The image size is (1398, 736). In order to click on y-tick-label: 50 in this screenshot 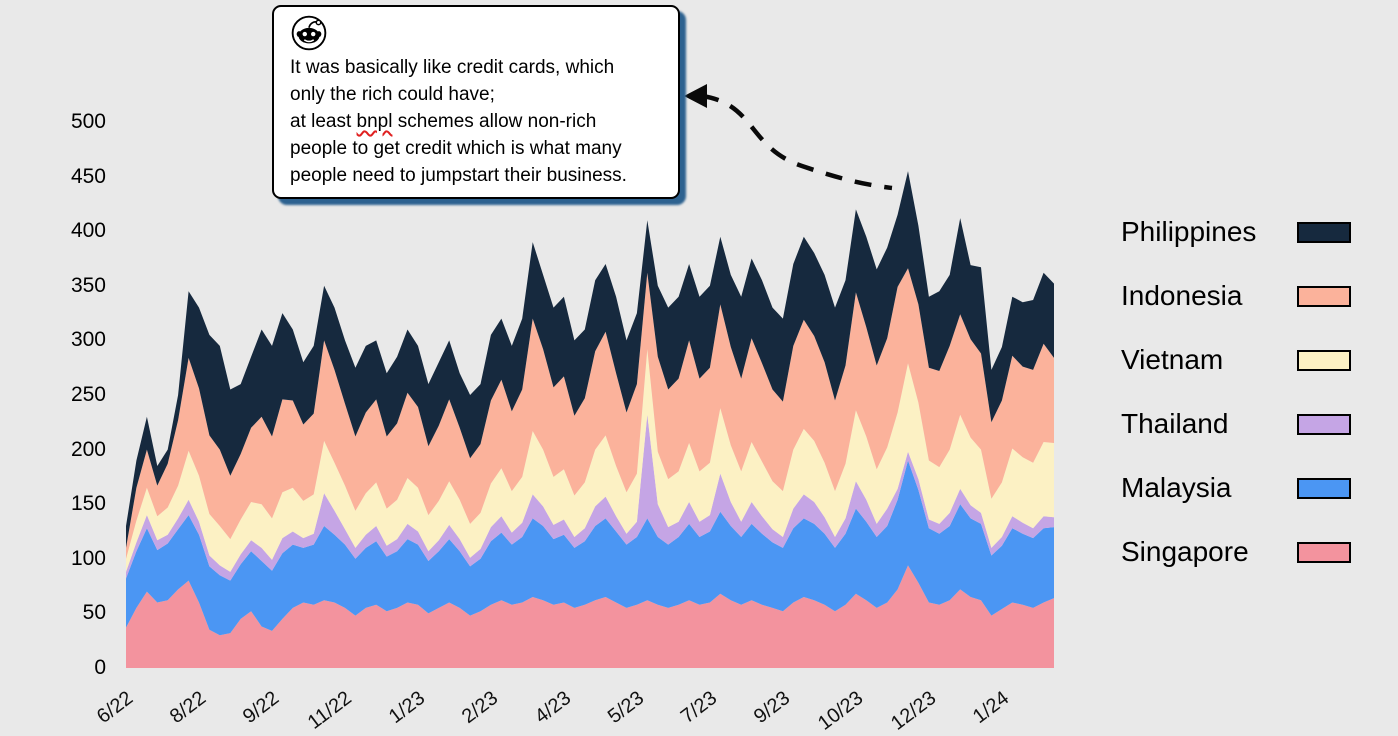, I will do `click(94, 613)`.